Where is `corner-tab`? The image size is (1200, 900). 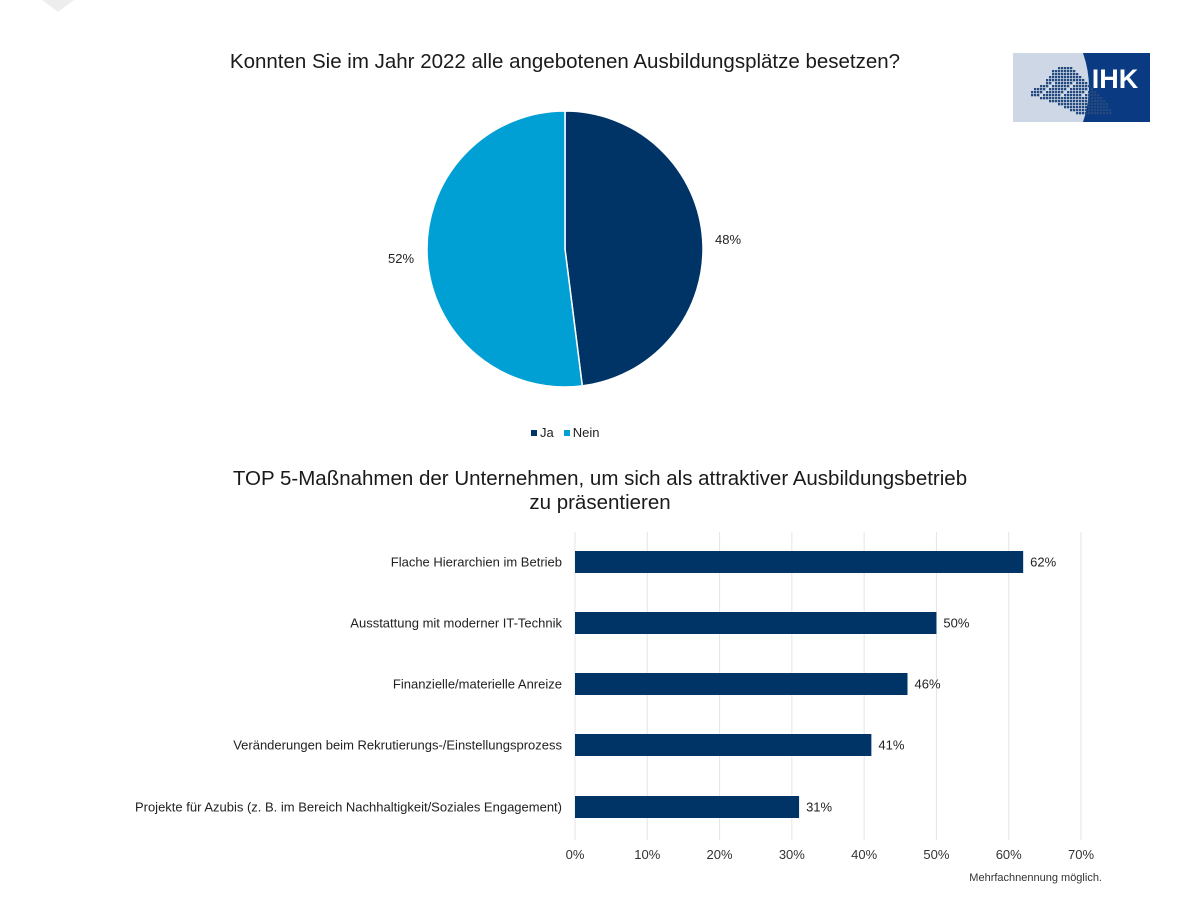 corner-tab is located at coordinates (58, 6).